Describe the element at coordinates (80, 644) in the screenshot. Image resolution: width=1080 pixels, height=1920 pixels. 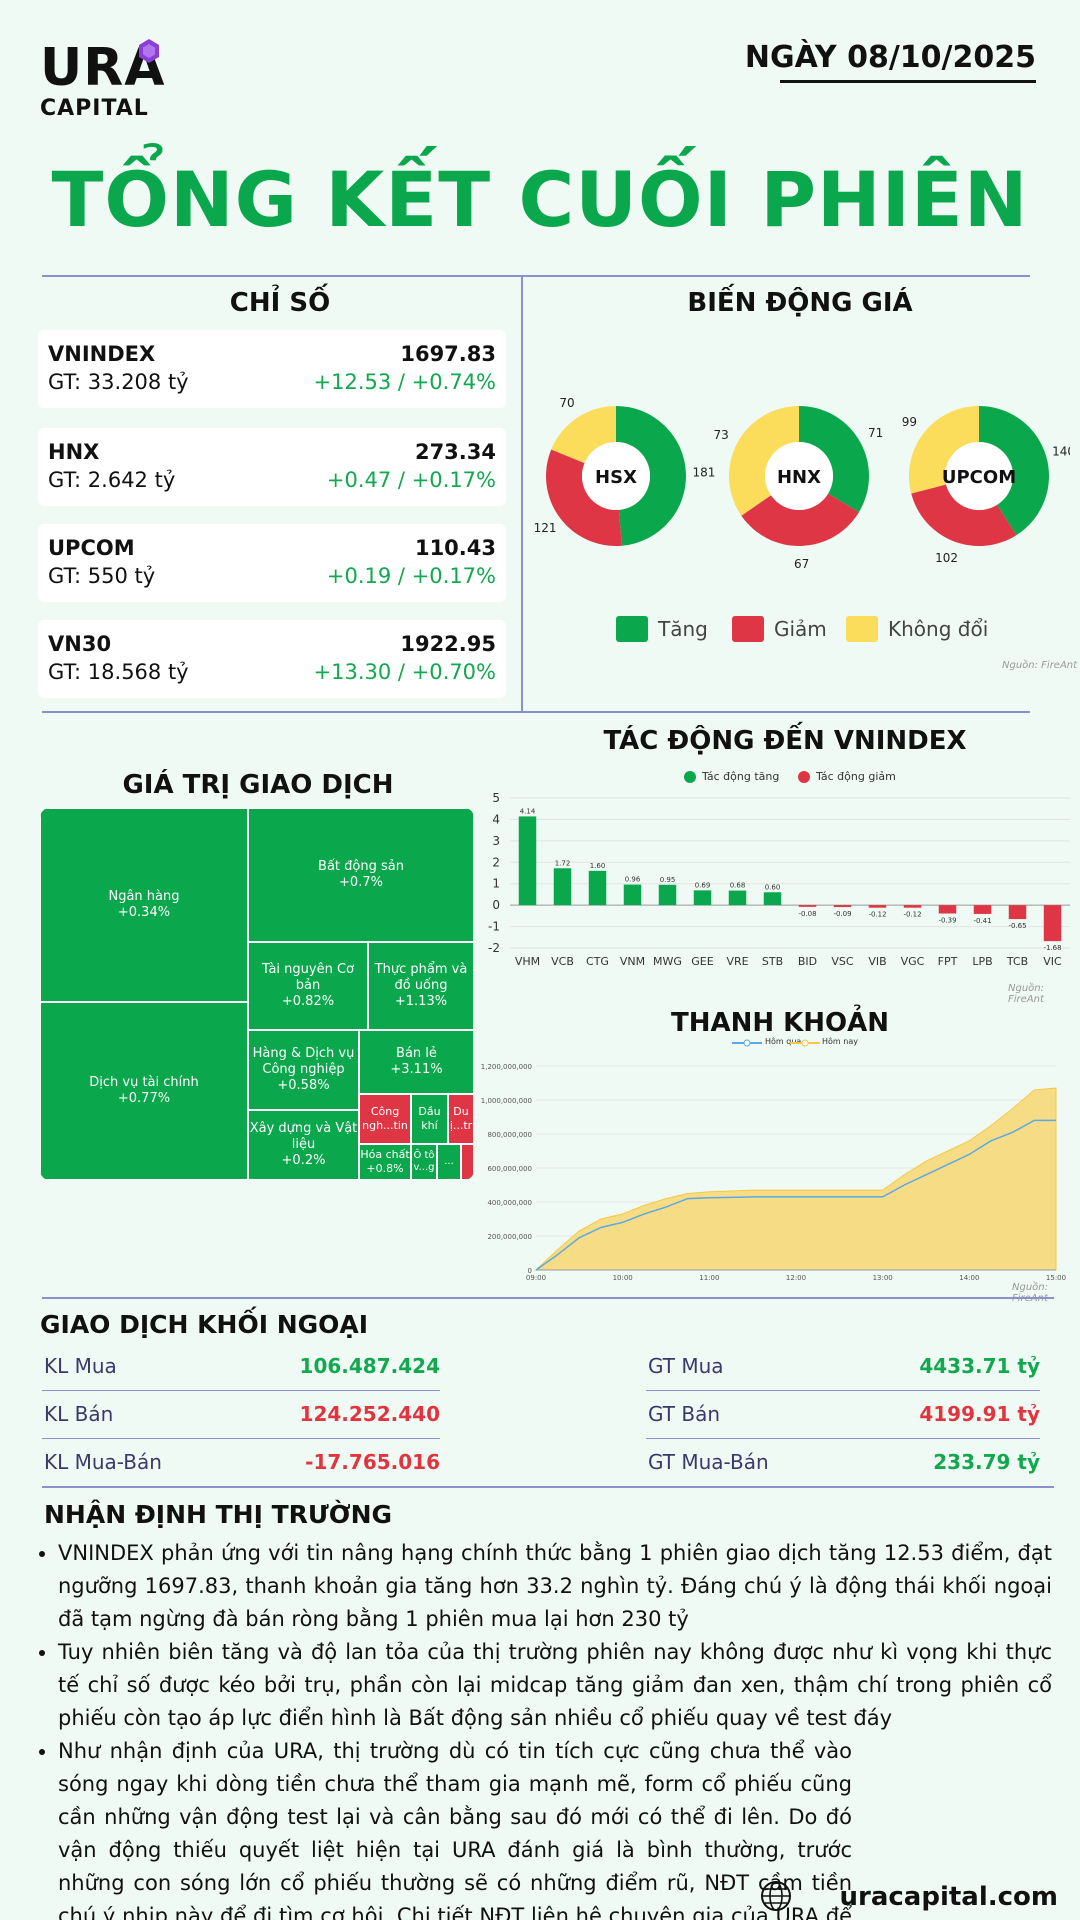
I see `index-name: VN30` at that location.